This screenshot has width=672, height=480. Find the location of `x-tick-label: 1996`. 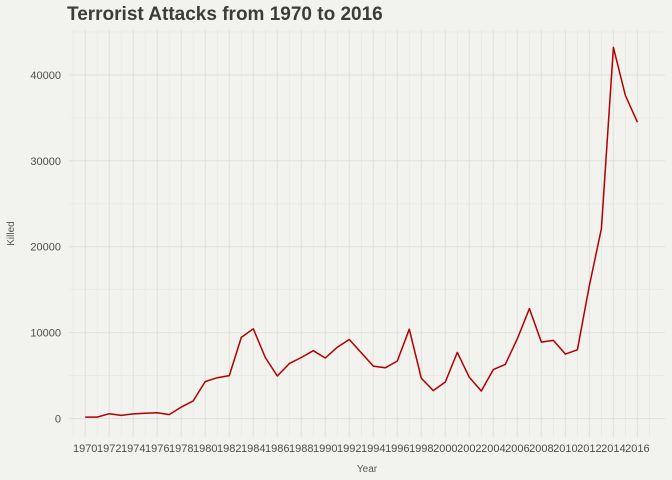

x-tick-label: 1996 is located at coordinates (397, 449).